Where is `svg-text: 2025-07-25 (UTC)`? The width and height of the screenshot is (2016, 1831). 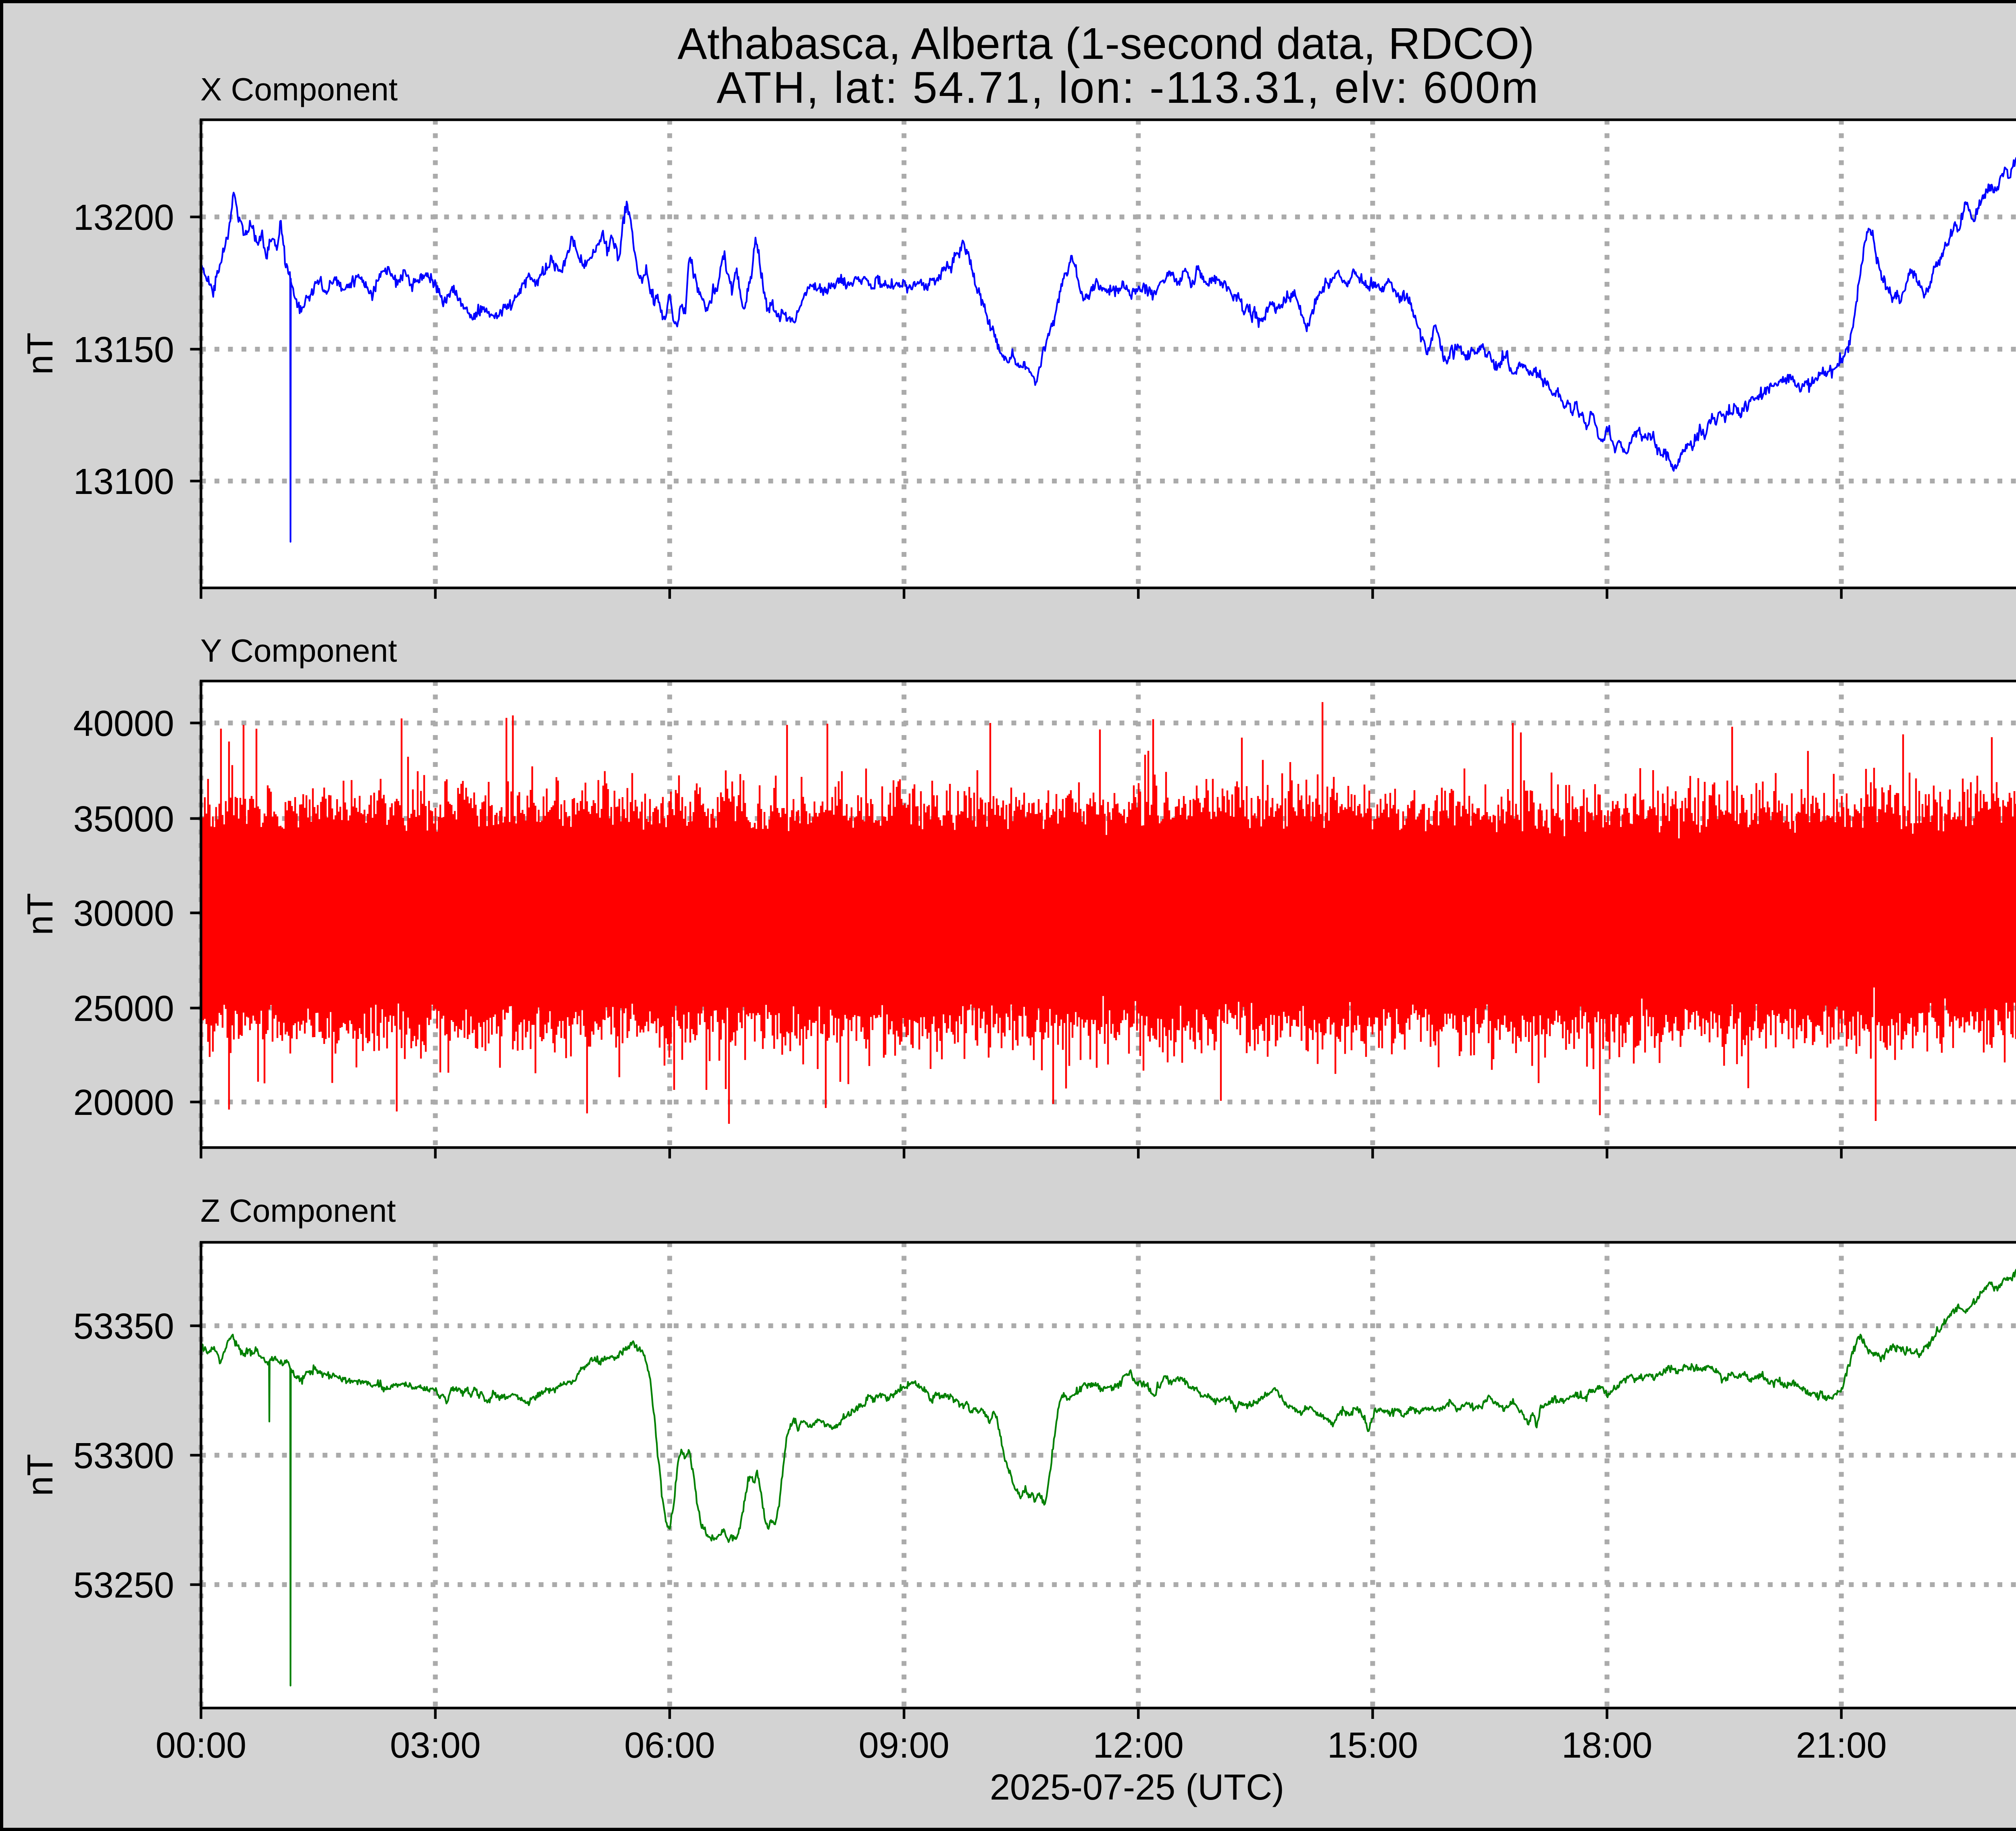
svg-text: 2025-07-25 (UTC) is located at coordinates (1137, 1787).